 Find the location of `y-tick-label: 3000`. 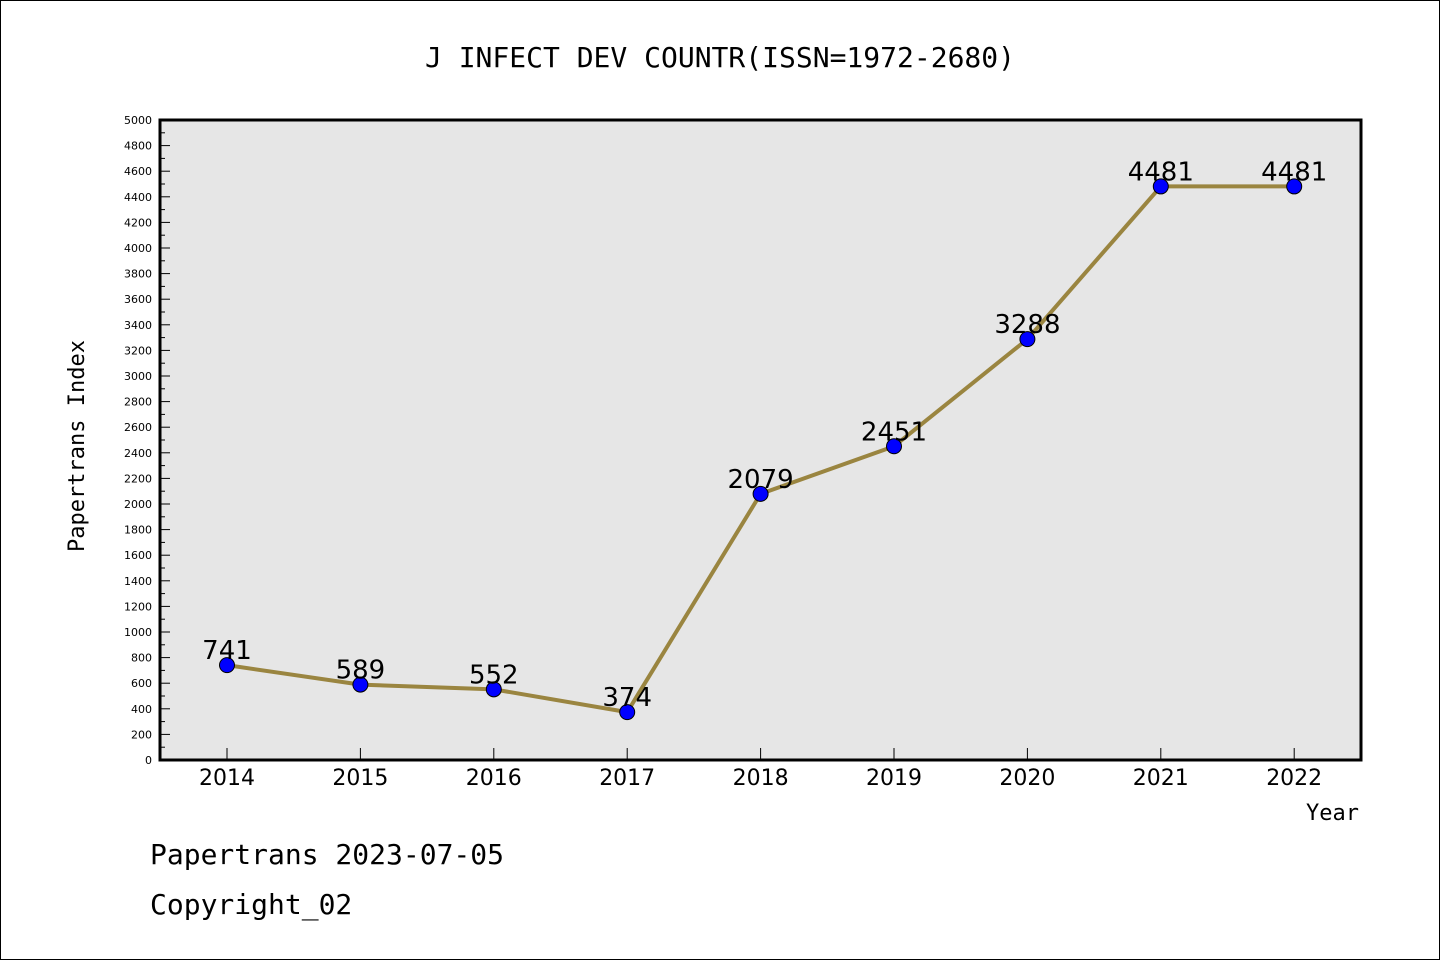

y-tick-label: 3000 is located at coordinates (138, 376).